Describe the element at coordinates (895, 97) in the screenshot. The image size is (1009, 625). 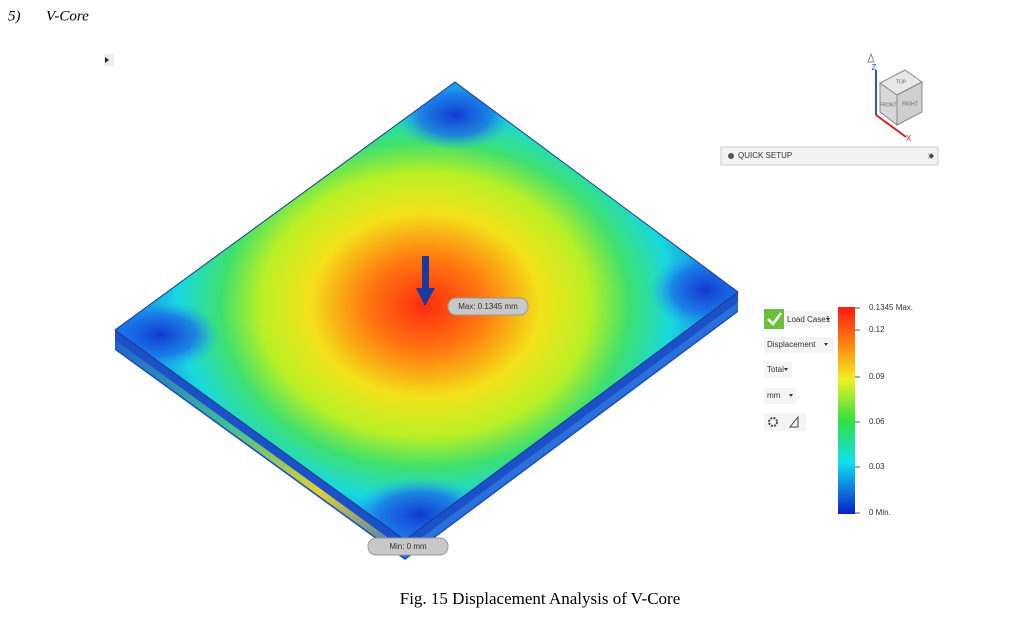
I see `view-cube: TOP FRONT RIGHT Z X` at that location.